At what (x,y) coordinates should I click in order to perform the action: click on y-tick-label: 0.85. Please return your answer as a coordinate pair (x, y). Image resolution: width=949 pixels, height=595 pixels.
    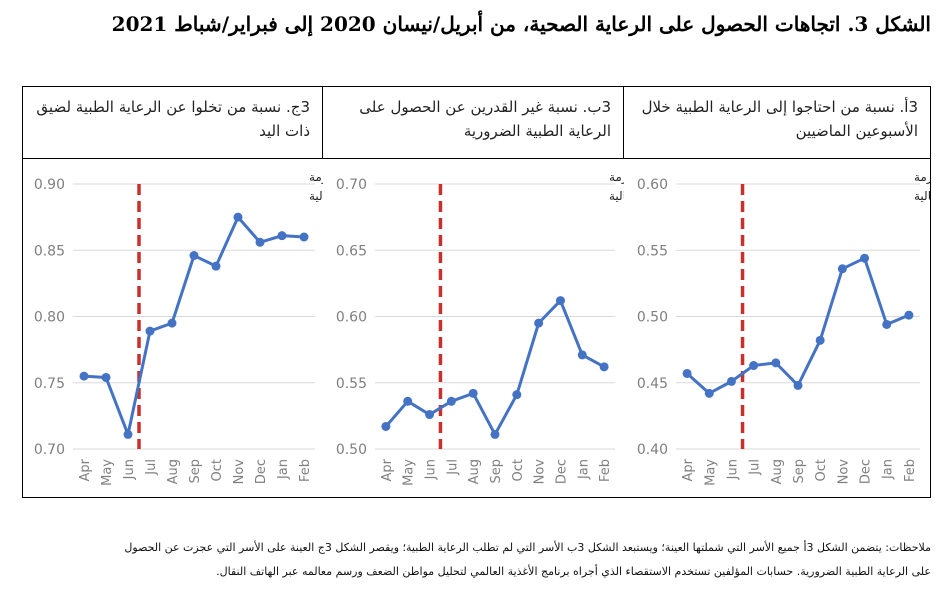
    Looking at the image, I should click on (49, 251).